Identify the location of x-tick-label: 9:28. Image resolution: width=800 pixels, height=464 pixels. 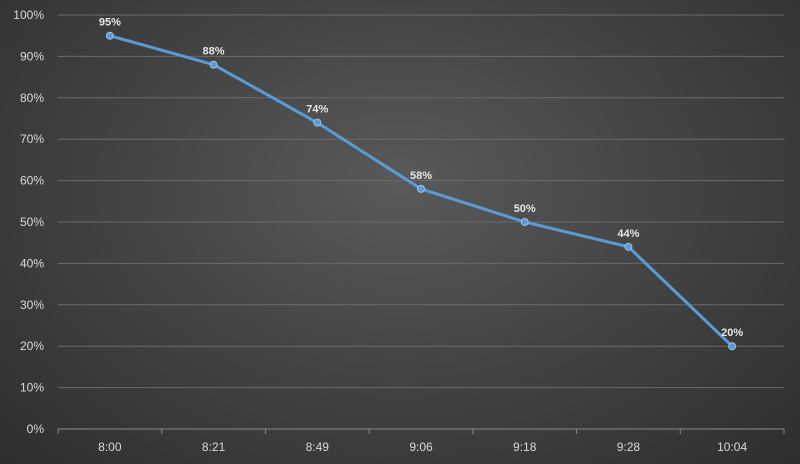
(629, 447).